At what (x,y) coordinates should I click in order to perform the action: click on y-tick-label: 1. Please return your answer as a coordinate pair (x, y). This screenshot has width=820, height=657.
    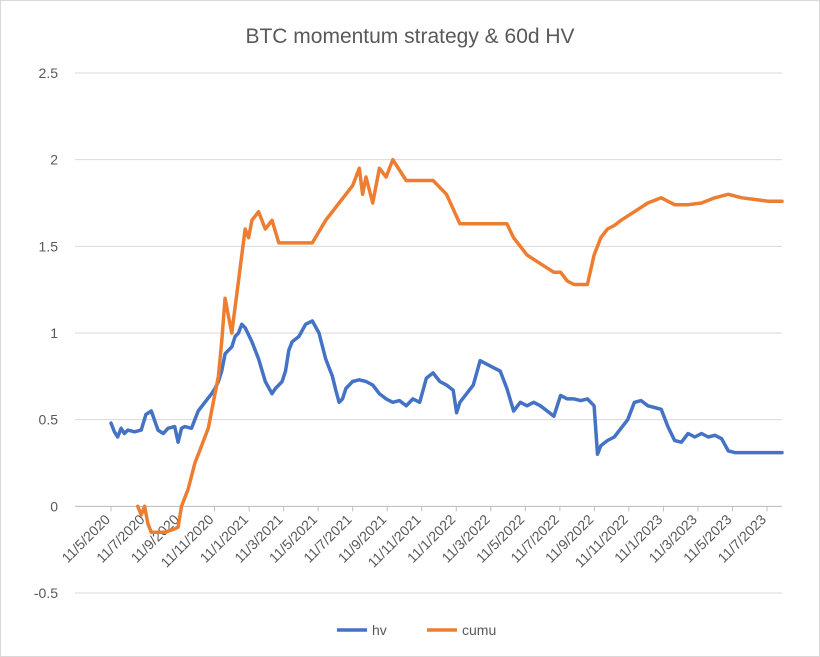
    Looking at the image, I should click on (54, 333).